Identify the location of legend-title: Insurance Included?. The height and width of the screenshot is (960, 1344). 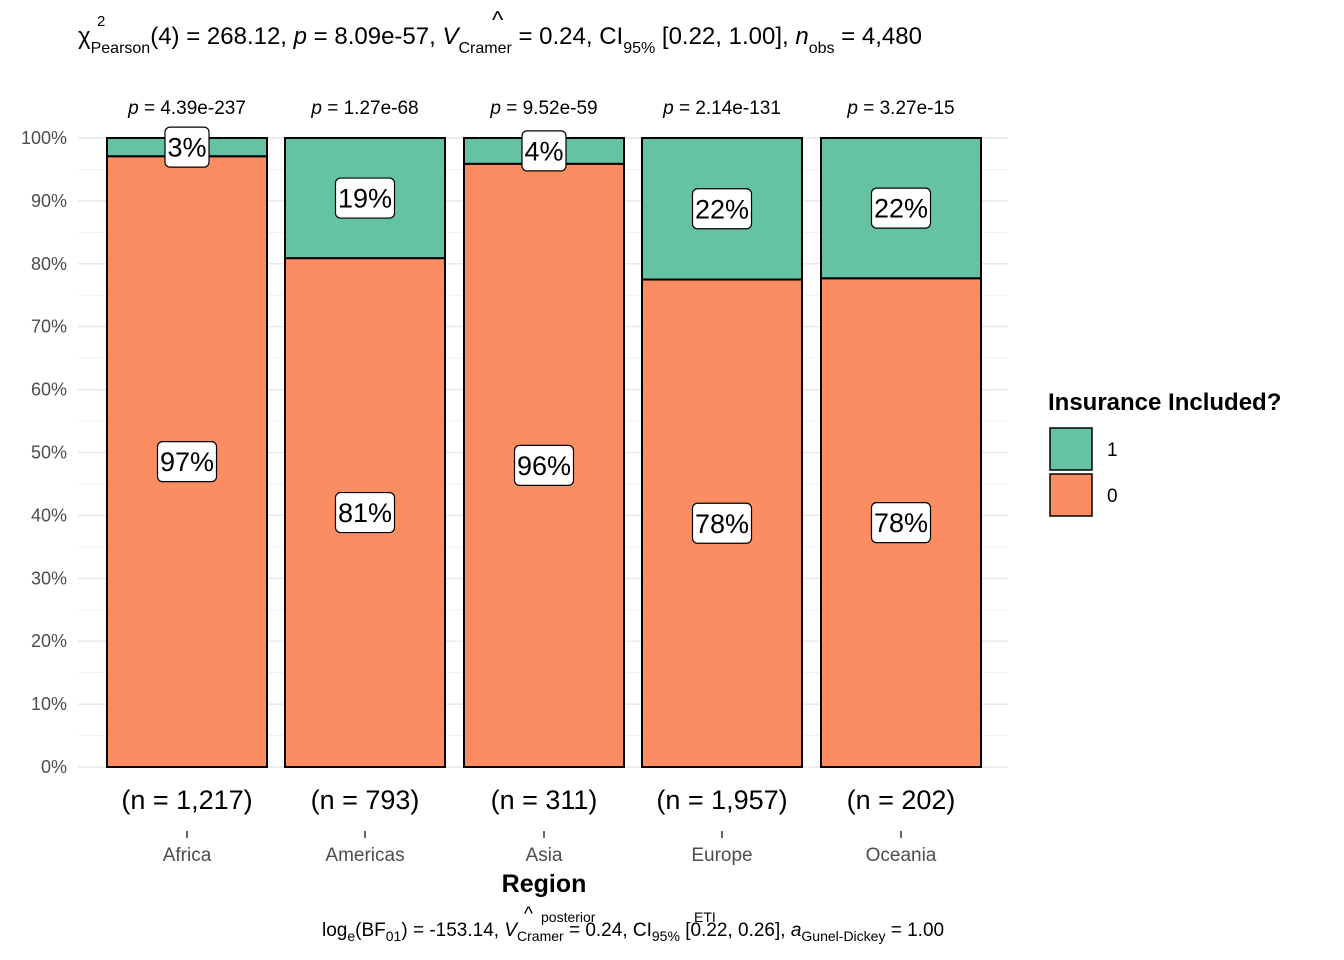
(1164, 402).